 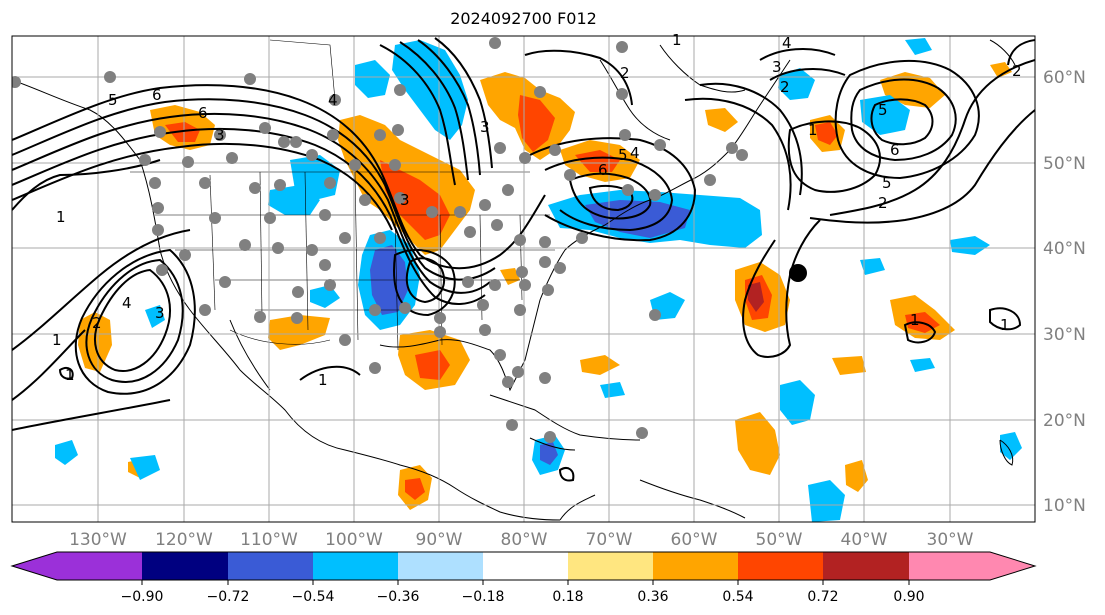 I want to click on lon-label: 50°W, so click(x=779, y=540).